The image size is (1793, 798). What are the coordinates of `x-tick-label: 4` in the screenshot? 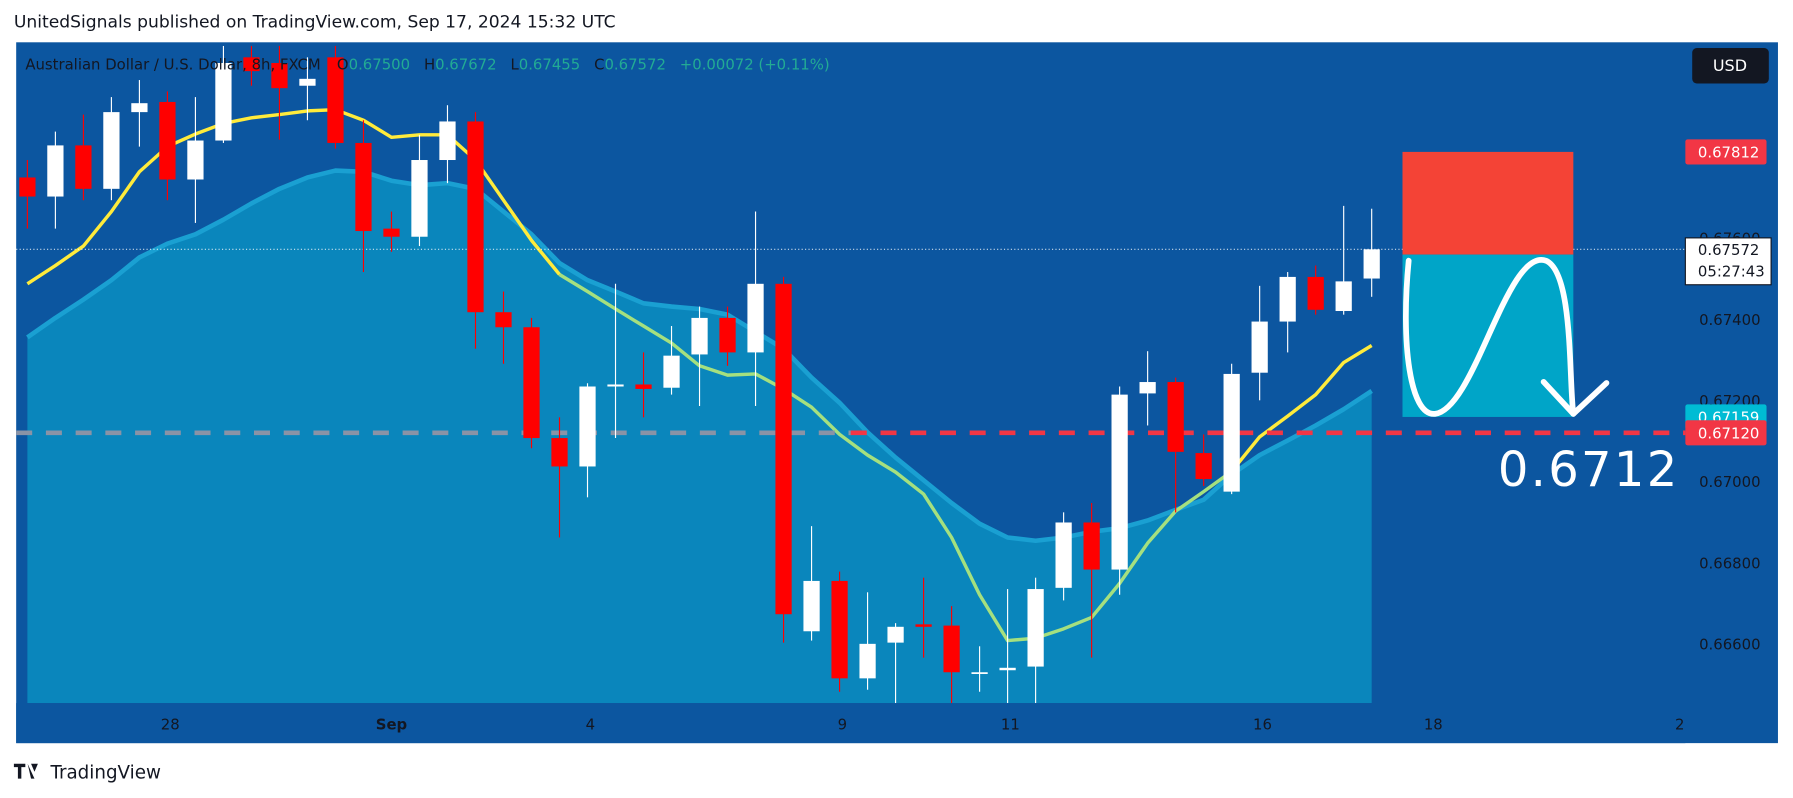 It's located at (590, 724).